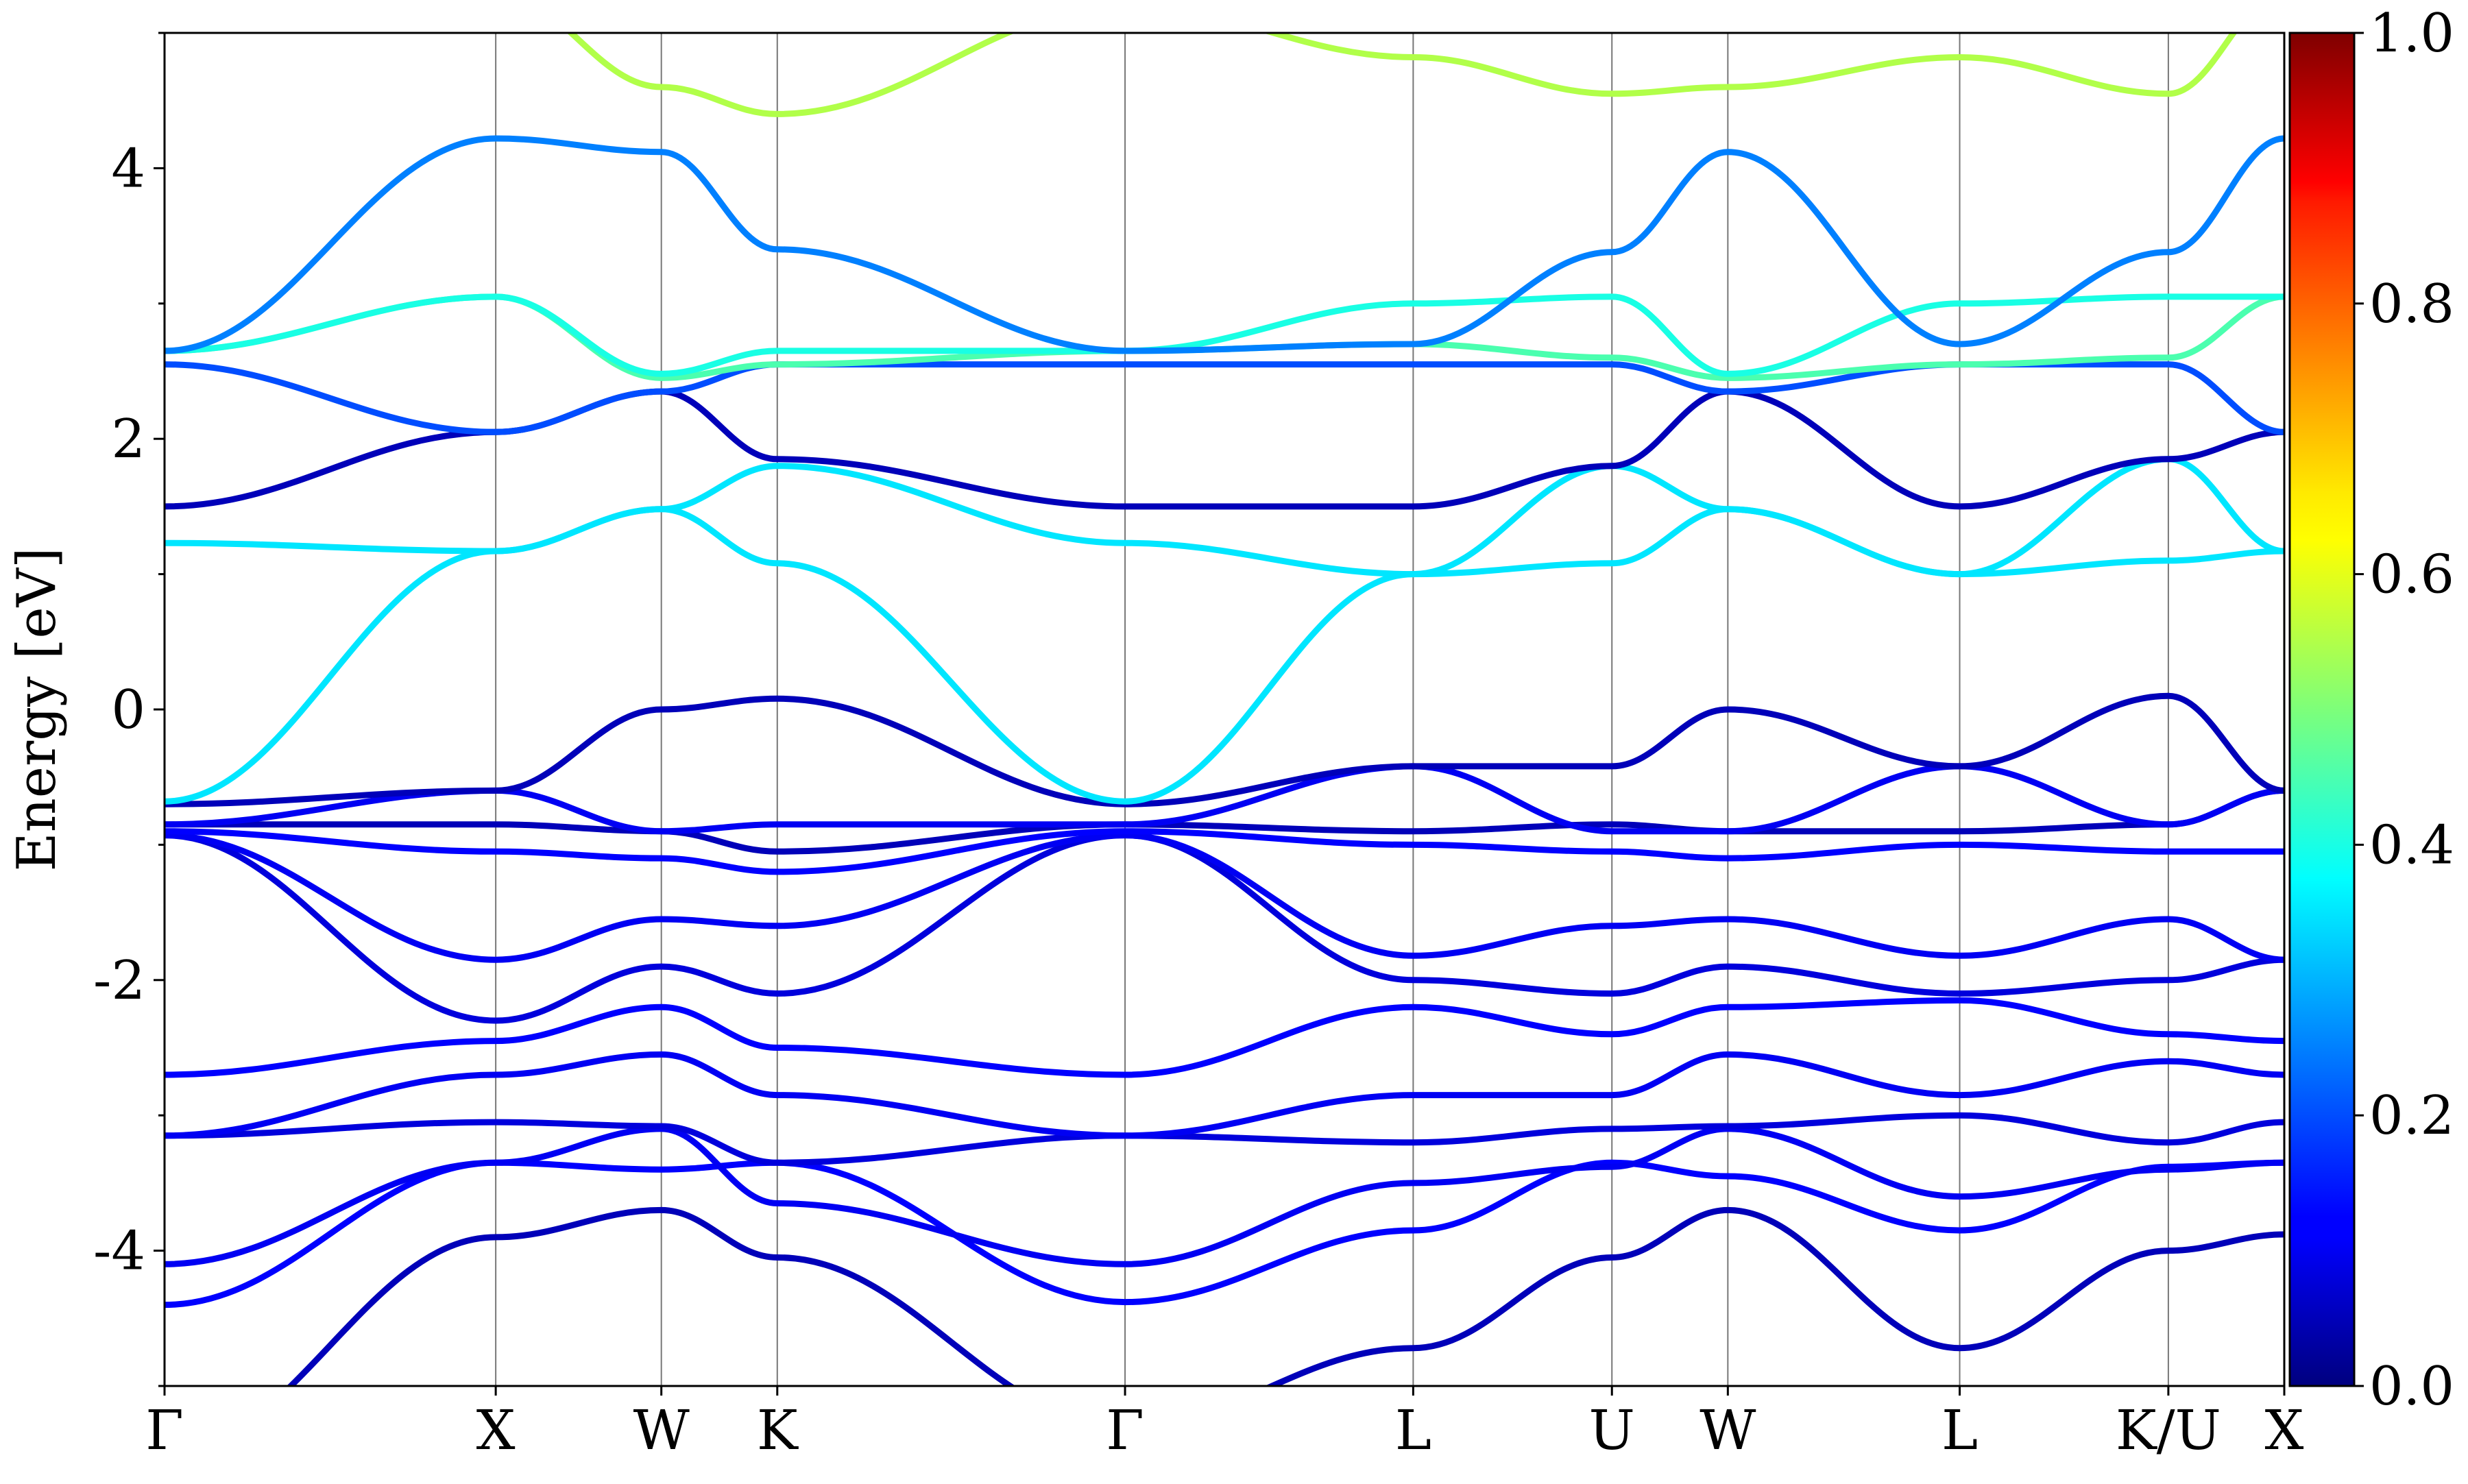  Describe the element at coordinates (128, 439) in the screenshot. I see `y-tick-label: 2` at that location.